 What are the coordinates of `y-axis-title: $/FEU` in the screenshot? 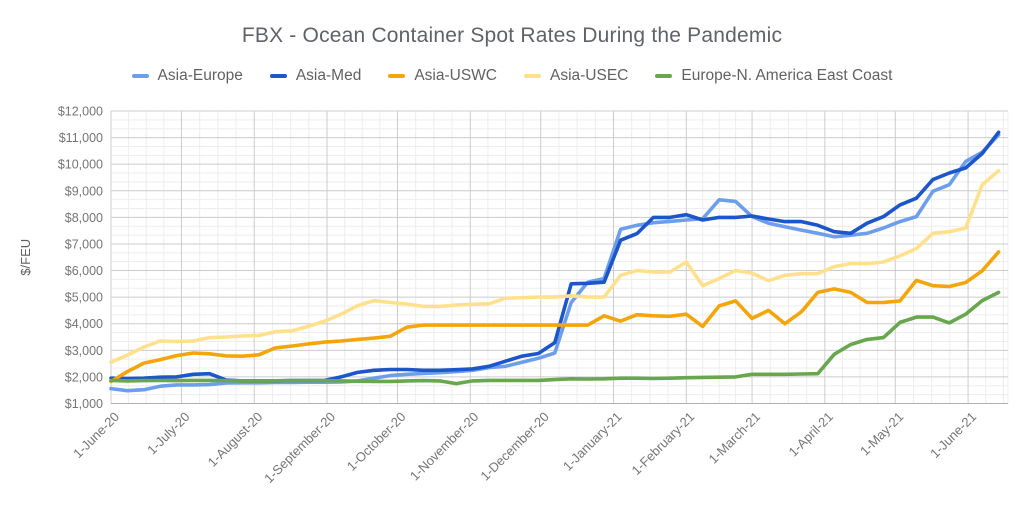 It's located at (25, 257).